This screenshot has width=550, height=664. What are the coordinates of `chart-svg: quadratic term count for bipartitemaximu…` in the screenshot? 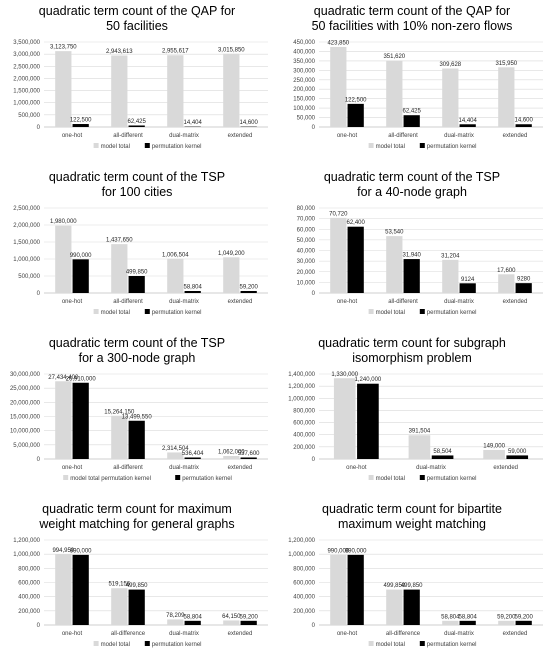 It's located at (415, 575).